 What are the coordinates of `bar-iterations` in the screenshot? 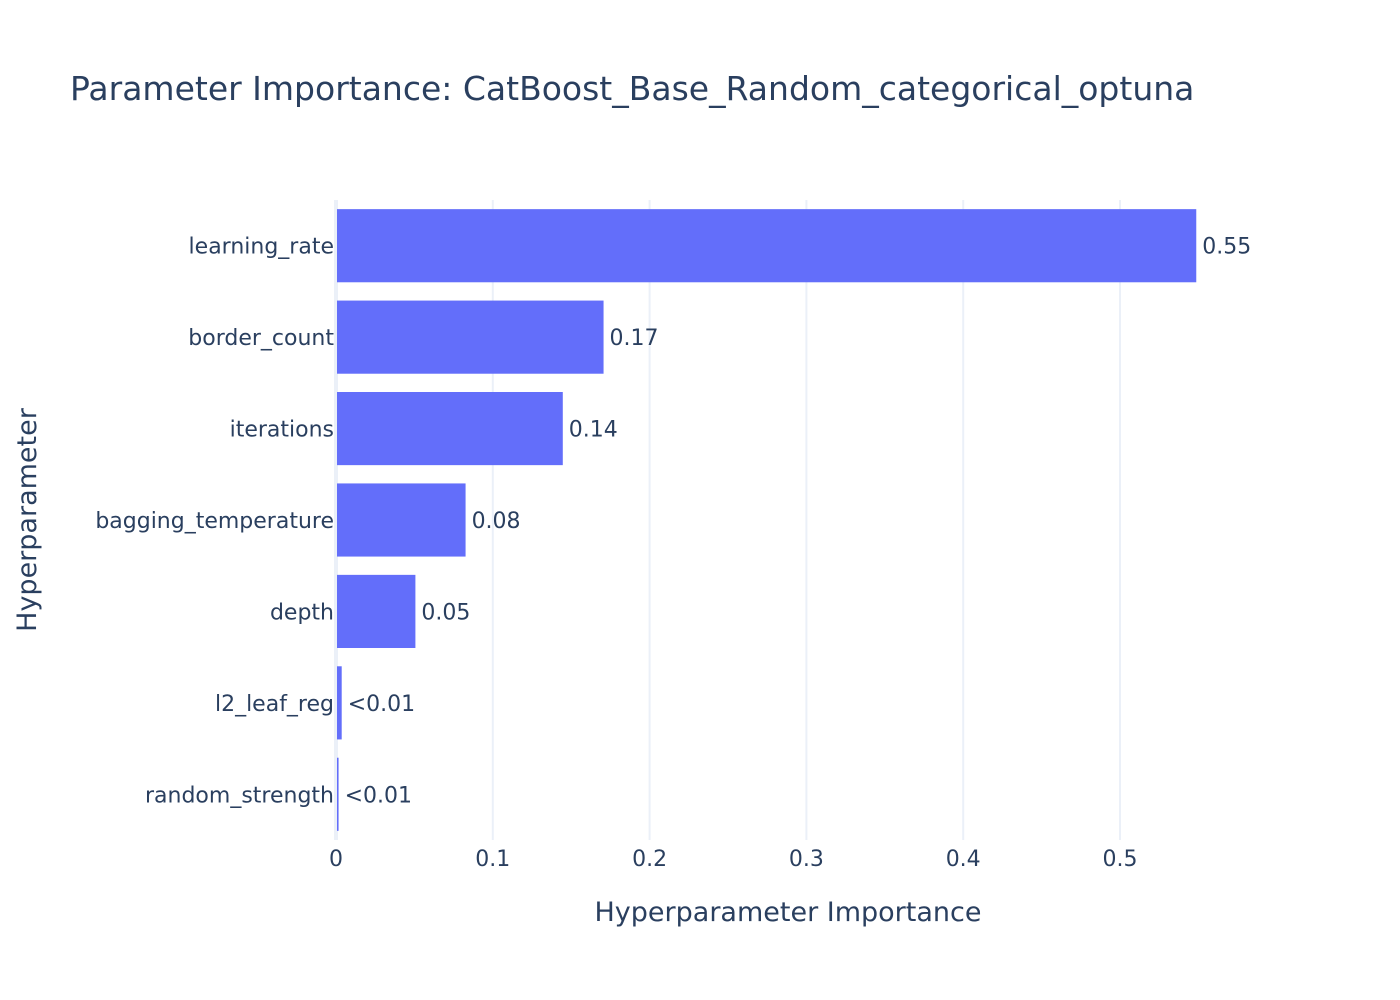 It's located at (450, 429).